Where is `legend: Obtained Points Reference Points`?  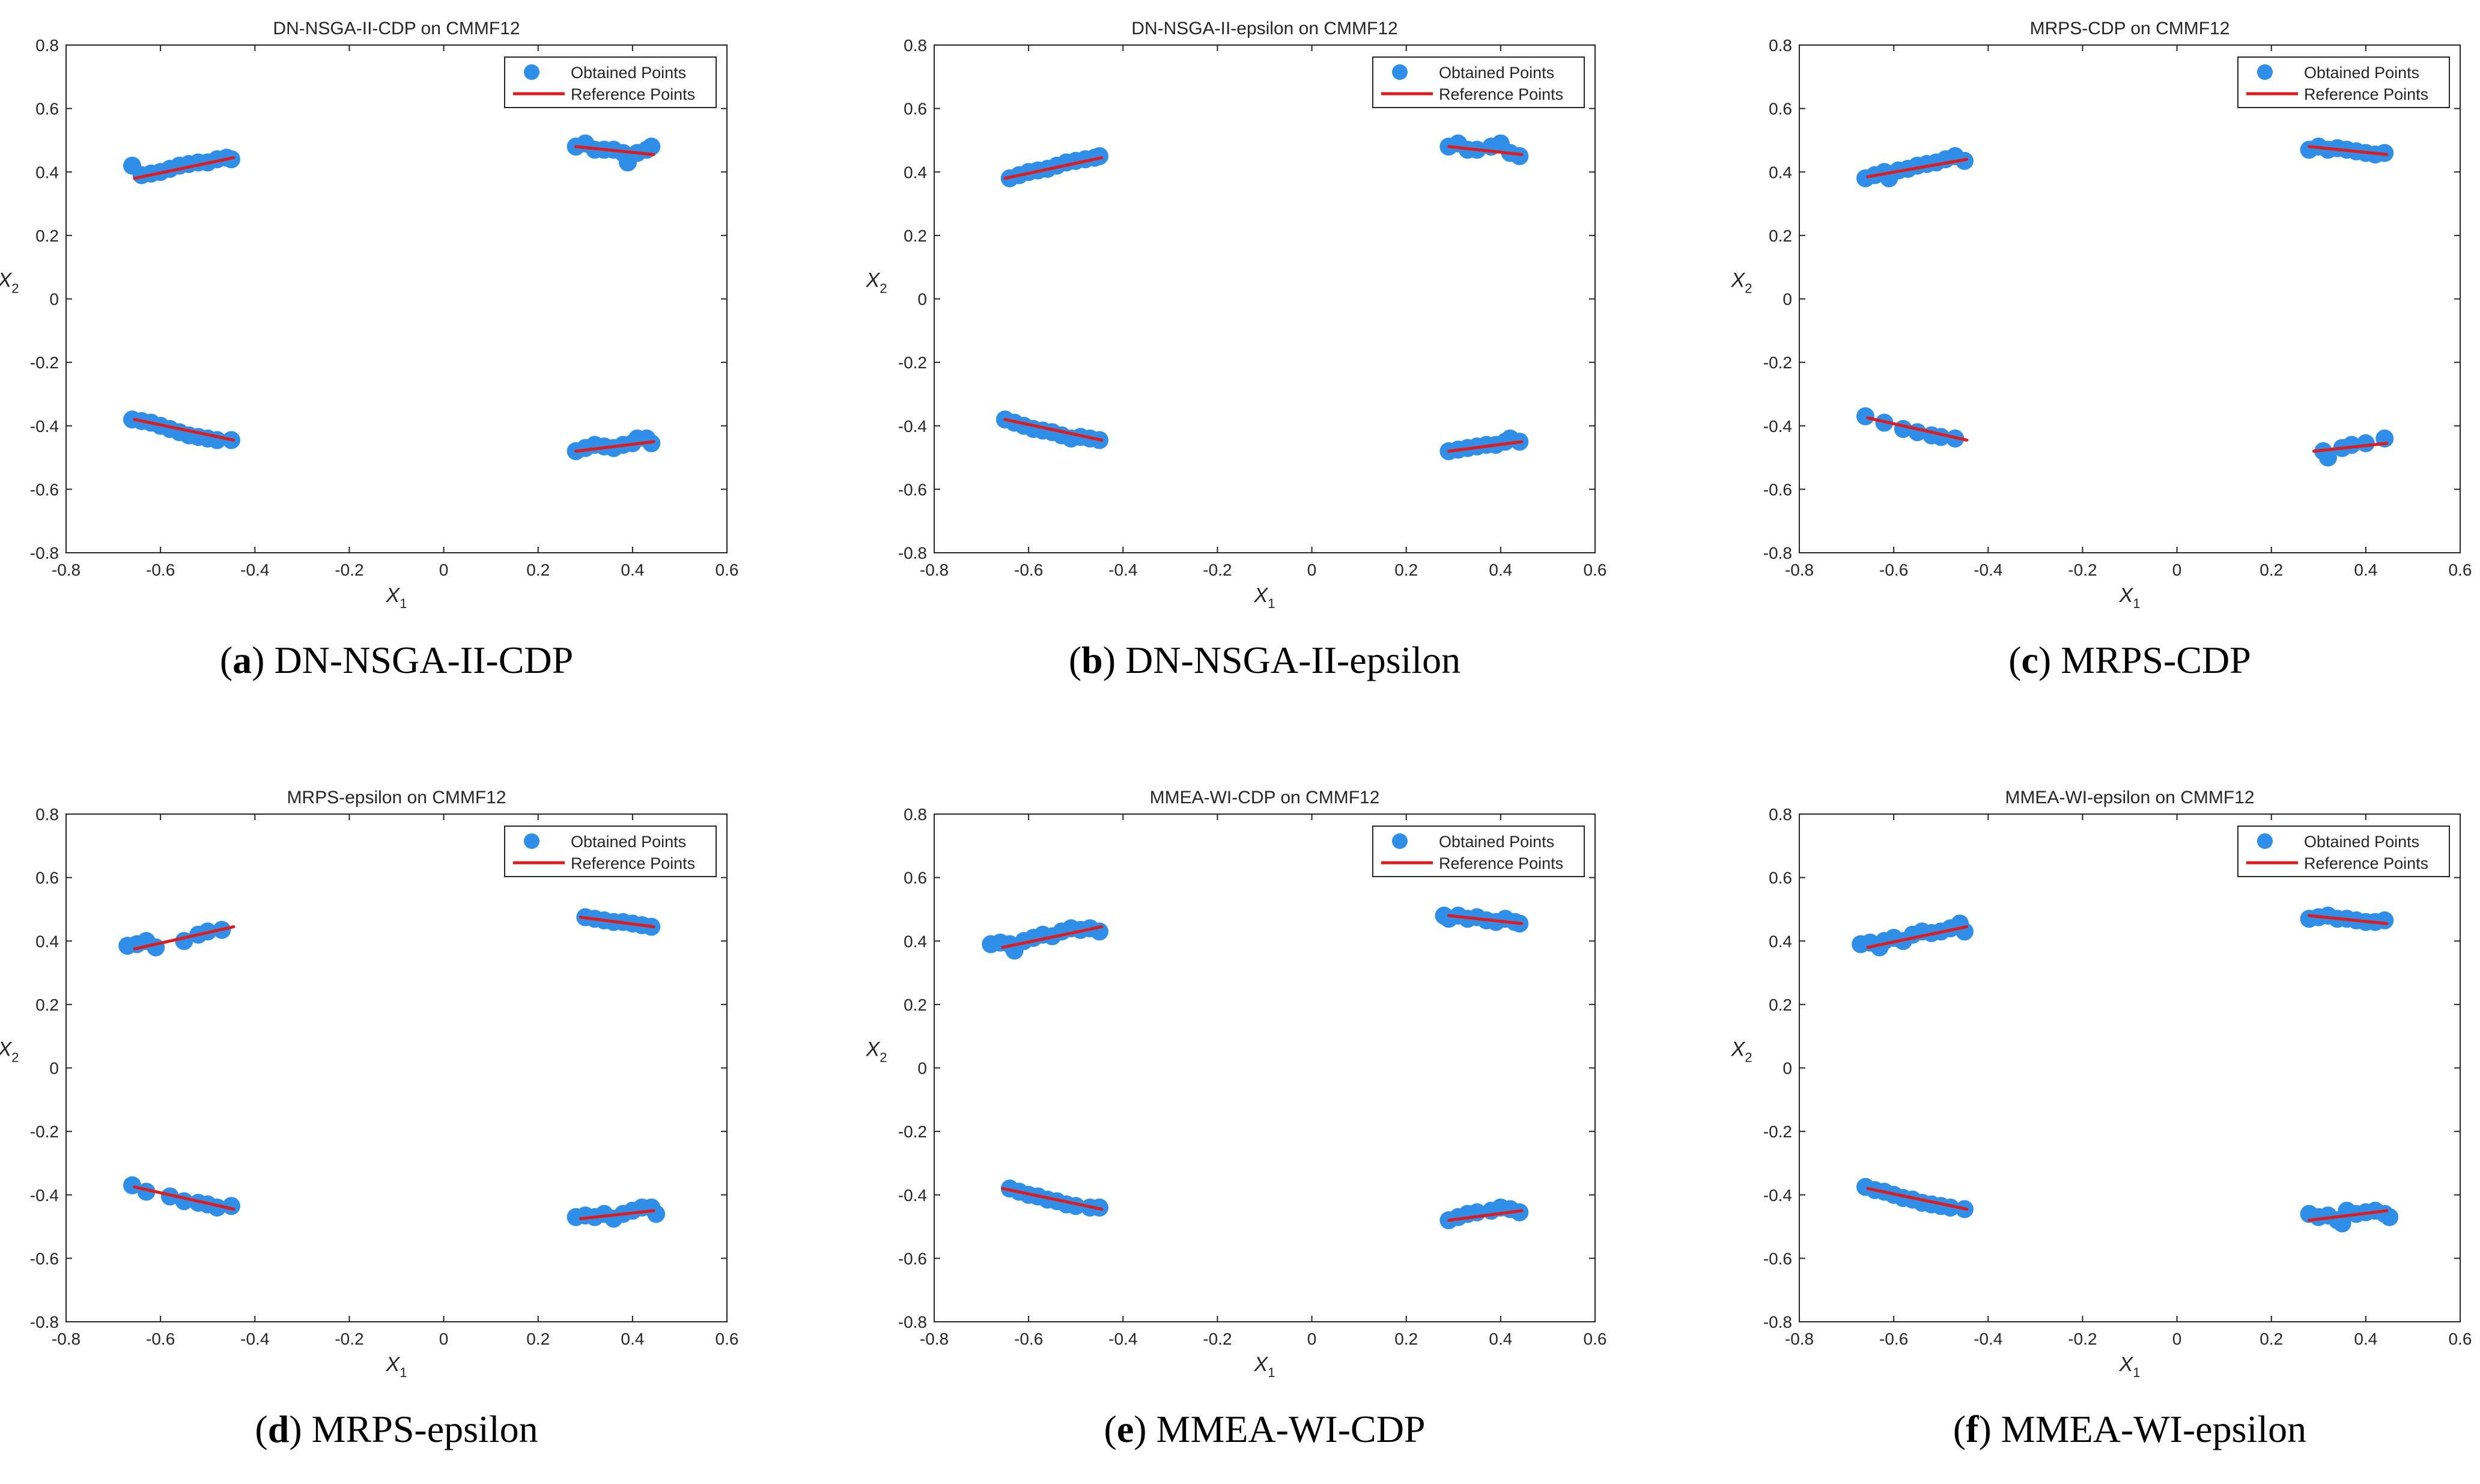 legend: Obtained Points Reference Points is located at coordinates (610, 851).